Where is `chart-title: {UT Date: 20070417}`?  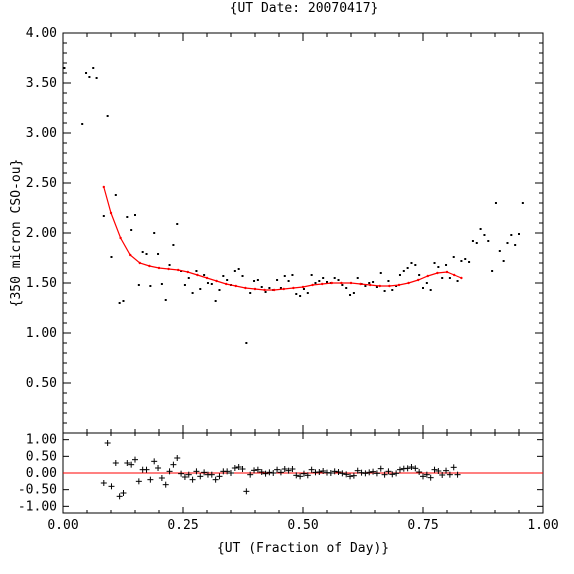
chart-title: {UT Date: 20070417} is located at coordinates (304, 8).